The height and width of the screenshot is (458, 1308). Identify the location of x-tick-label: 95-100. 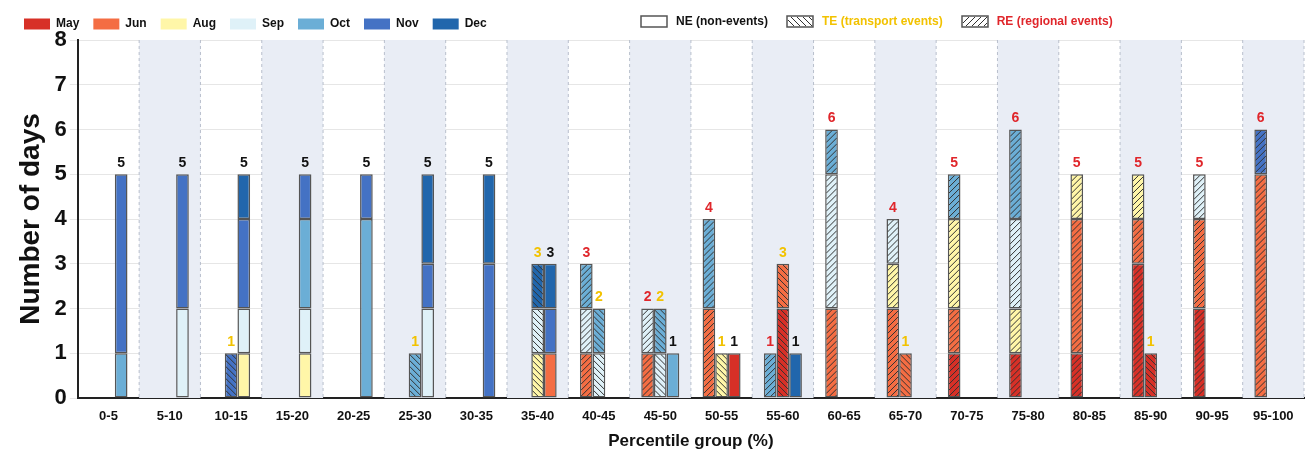
(1273, 416).